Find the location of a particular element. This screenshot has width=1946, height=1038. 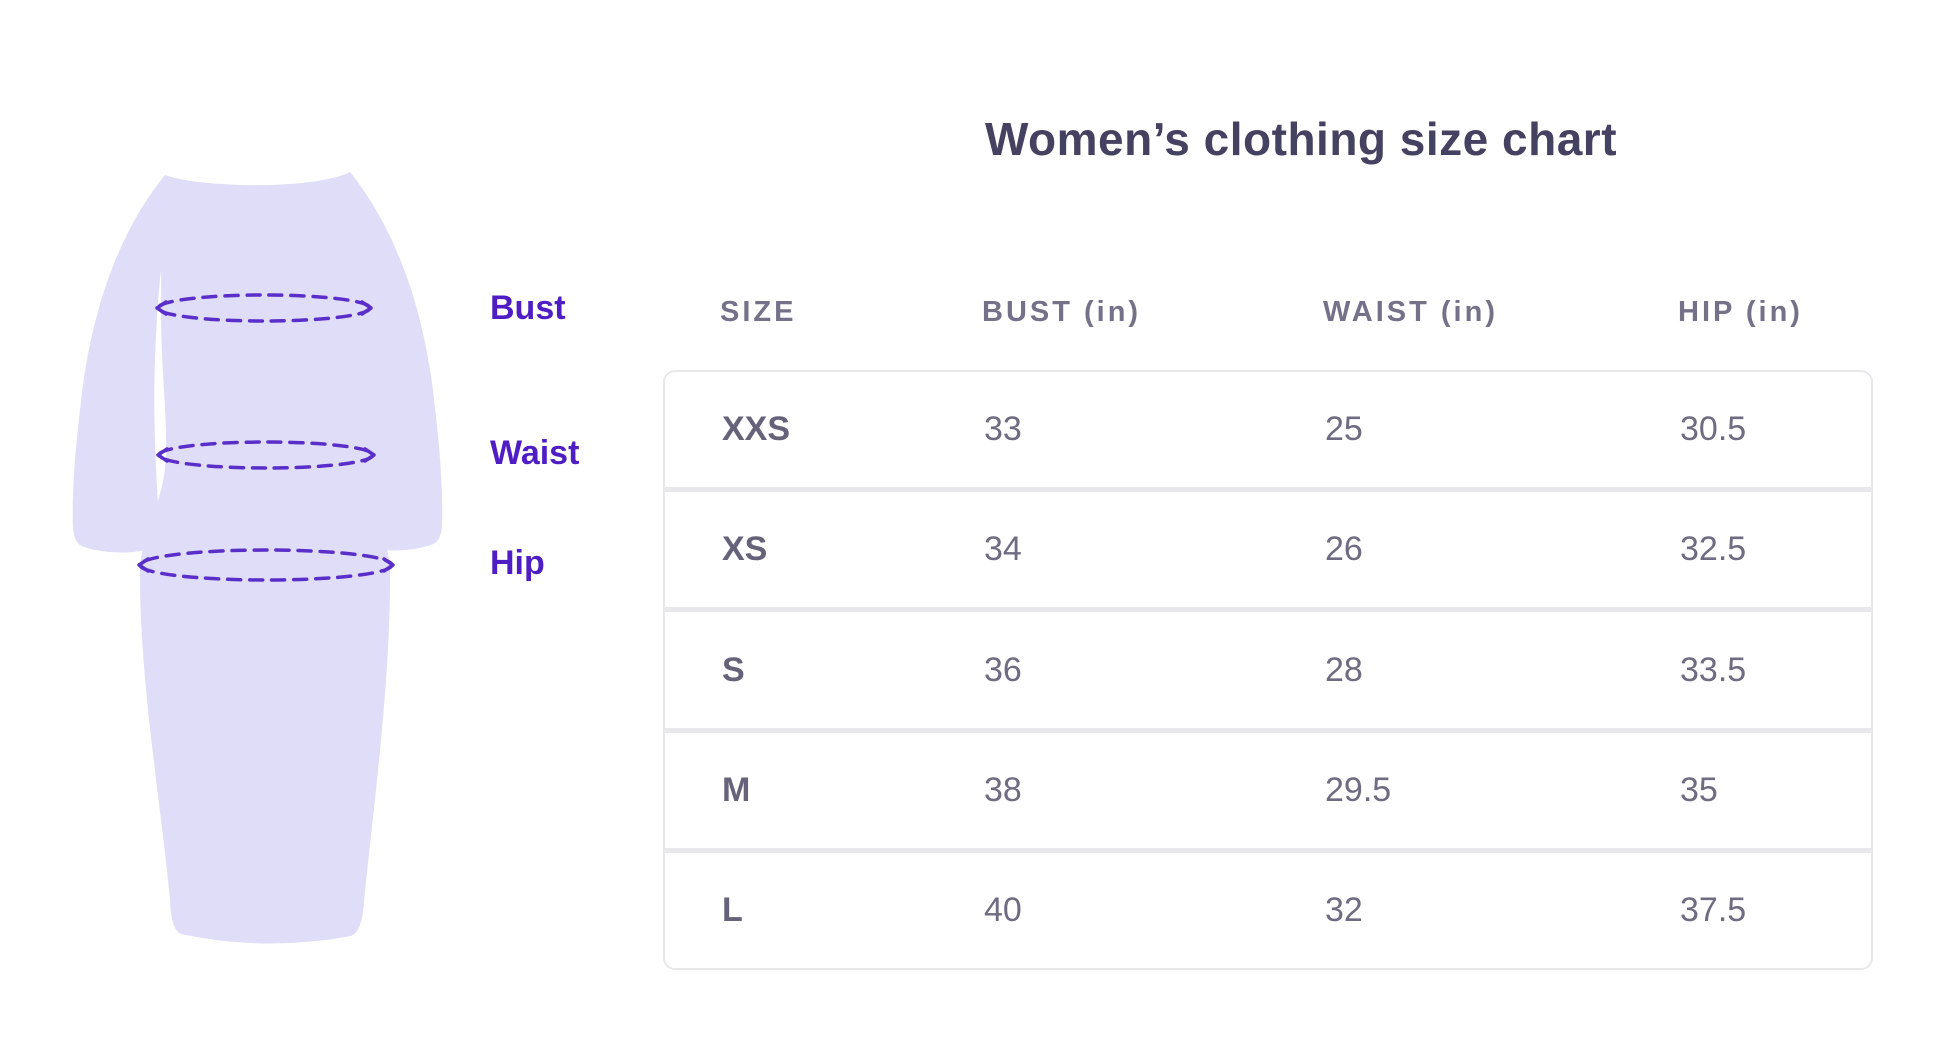

hip-cell: 33.5 is located at coordinates (1713, 669).